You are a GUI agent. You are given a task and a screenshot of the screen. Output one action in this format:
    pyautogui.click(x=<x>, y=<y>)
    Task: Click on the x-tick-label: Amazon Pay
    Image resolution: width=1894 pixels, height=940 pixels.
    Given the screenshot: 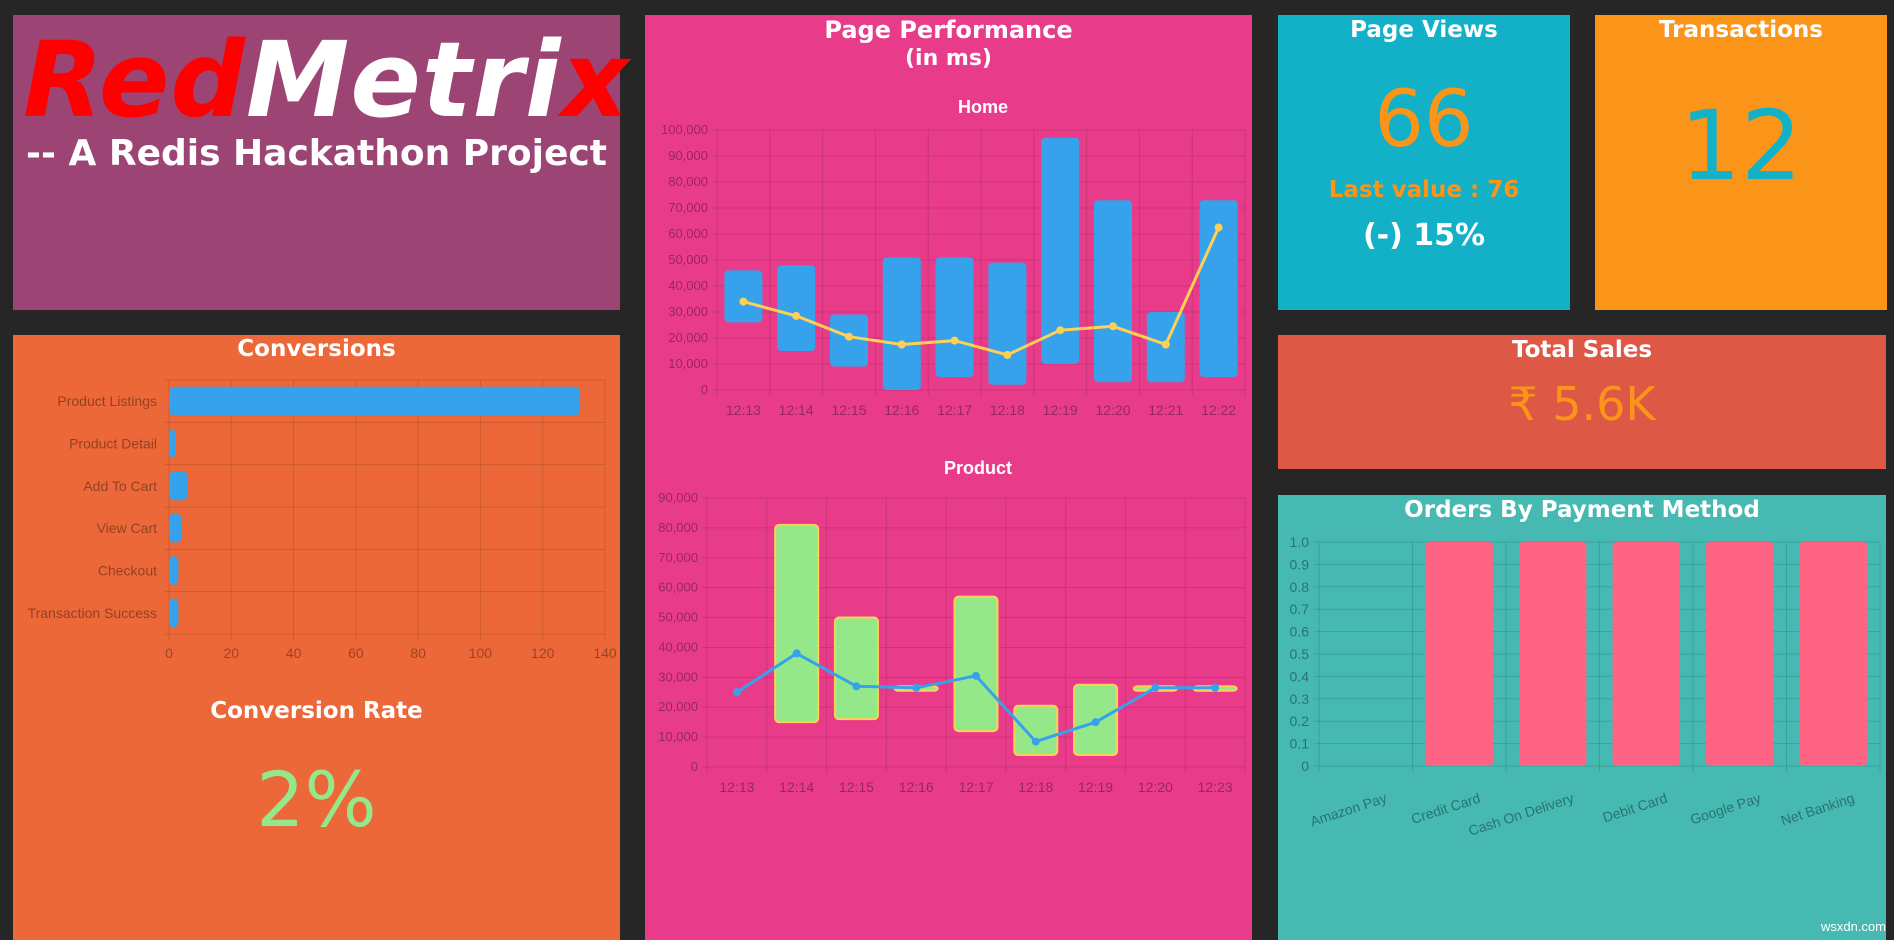 What is the action you would take?
    pyautogui.click(x=1348, y=810)
    